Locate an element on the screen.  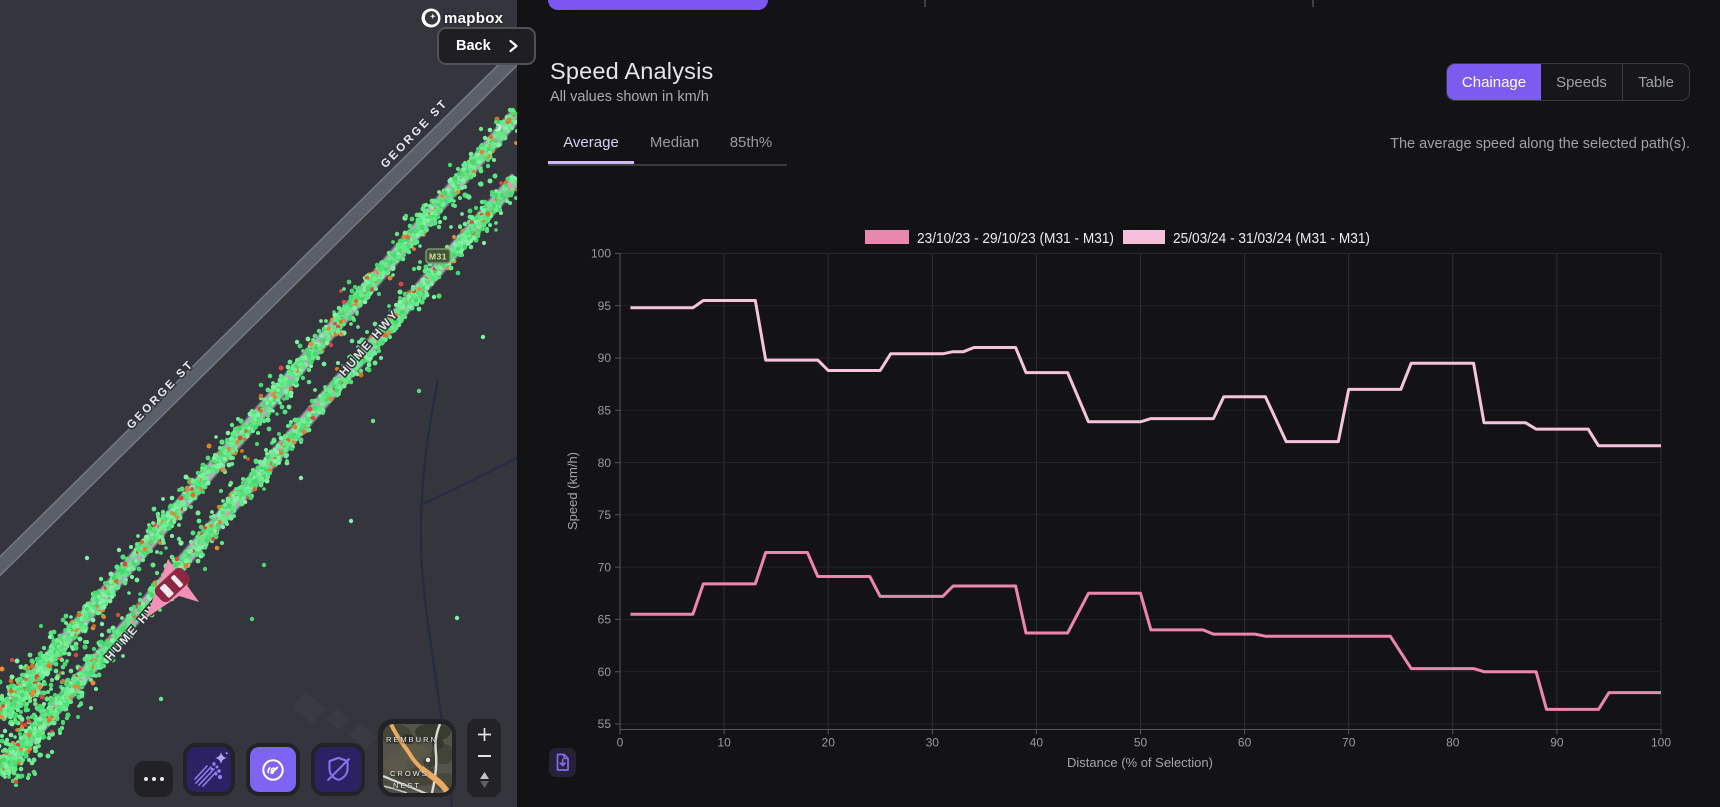
svg-text: 55 is located at coordinates (605, 724).